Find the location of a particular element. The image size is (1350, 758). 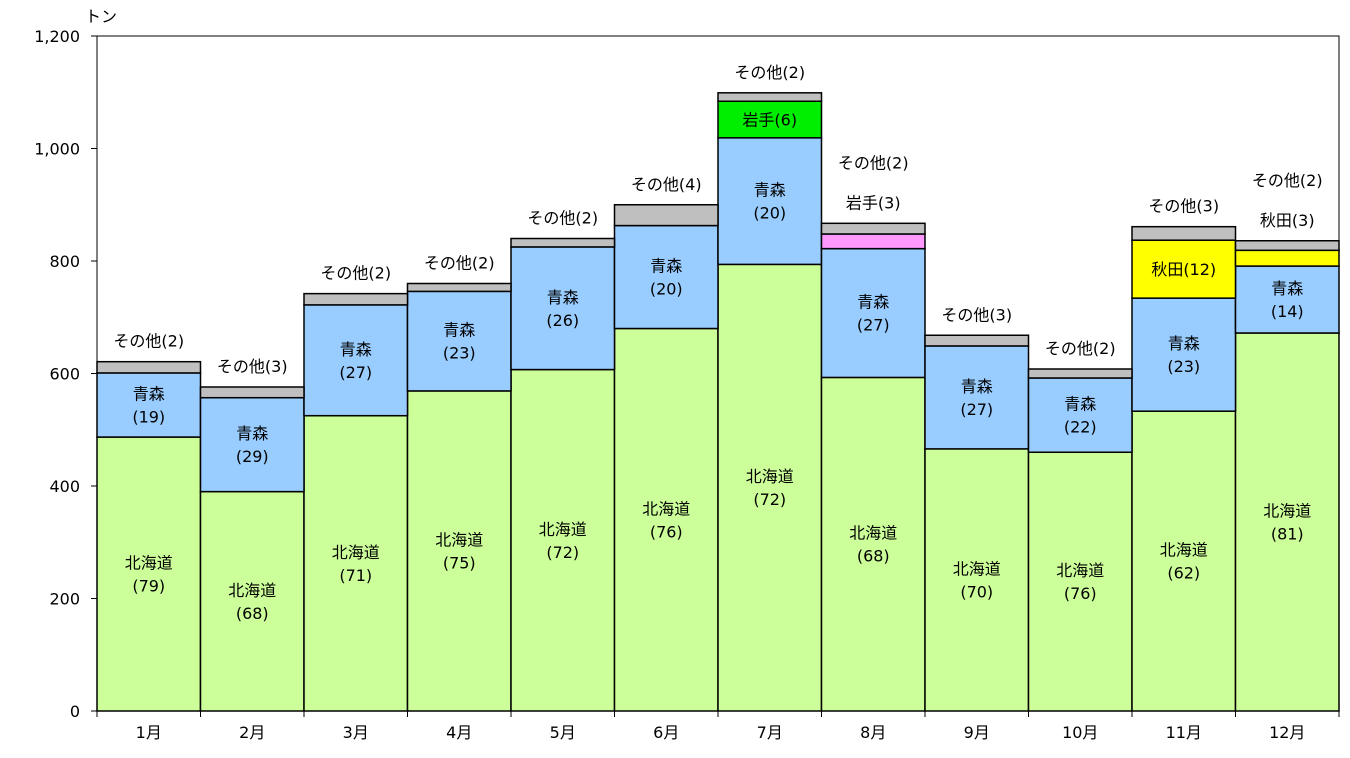

x-tick-label: 9月 is located at coordinates (977, 732).